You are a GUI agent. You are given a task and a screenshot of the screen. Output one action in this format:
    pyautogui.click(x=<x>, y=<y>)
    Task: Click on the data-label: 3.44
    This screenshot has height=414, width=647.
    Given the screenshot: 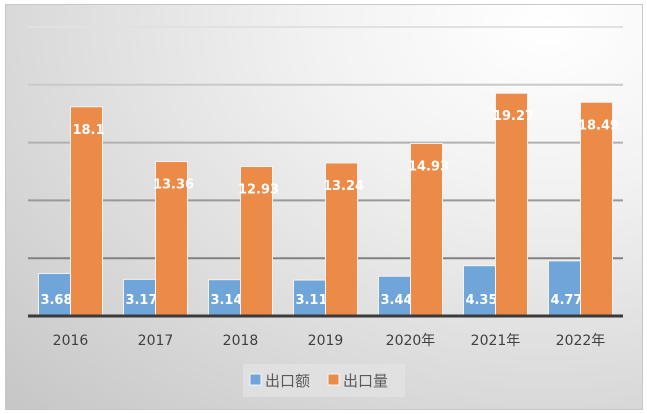 What is the action you would take?
    pyautogui.click(x=396, y=300)
    